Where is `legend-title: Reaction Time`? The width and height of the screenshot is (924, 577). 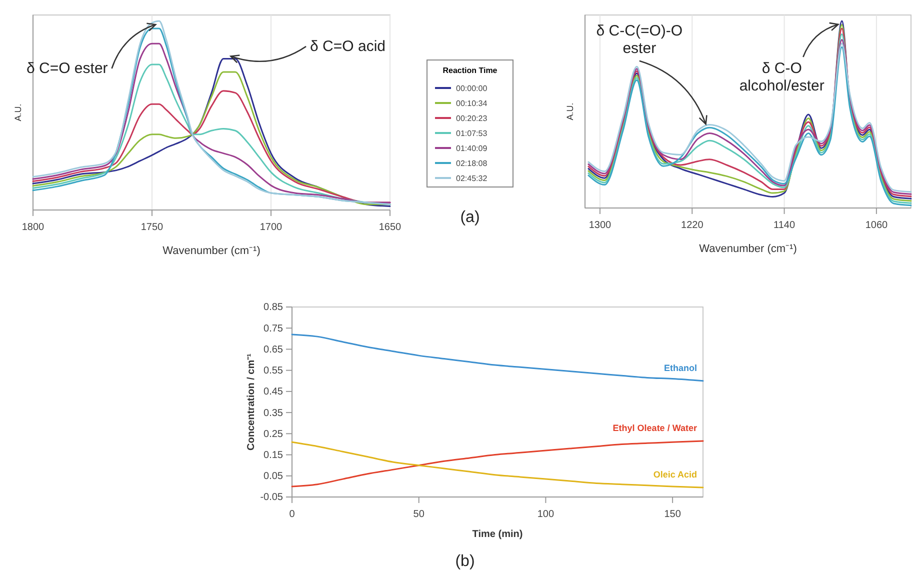
legend-title: Reaction Time is located at coordinates (470, 70).